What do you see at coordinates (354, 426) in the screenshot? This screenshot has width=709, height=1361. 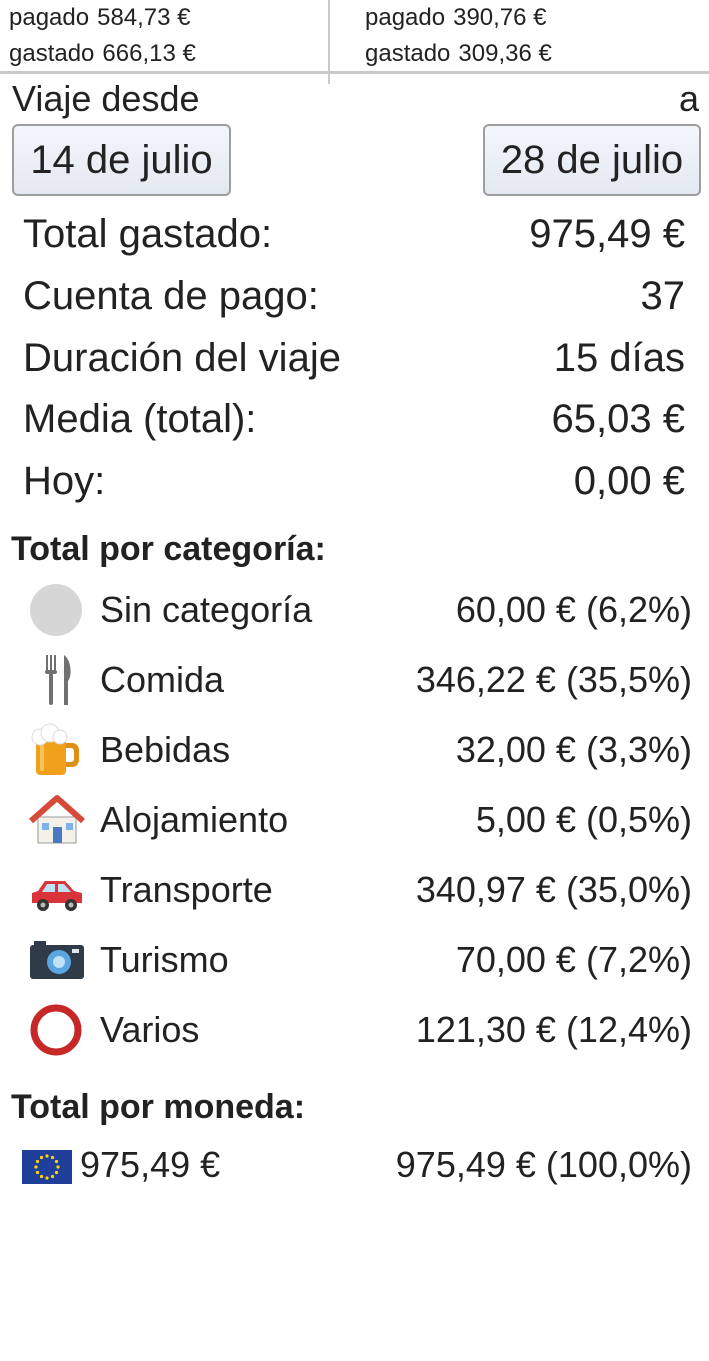 I see `stat-average: Media (total): 65,03 €` at bounding box center [354, 426].